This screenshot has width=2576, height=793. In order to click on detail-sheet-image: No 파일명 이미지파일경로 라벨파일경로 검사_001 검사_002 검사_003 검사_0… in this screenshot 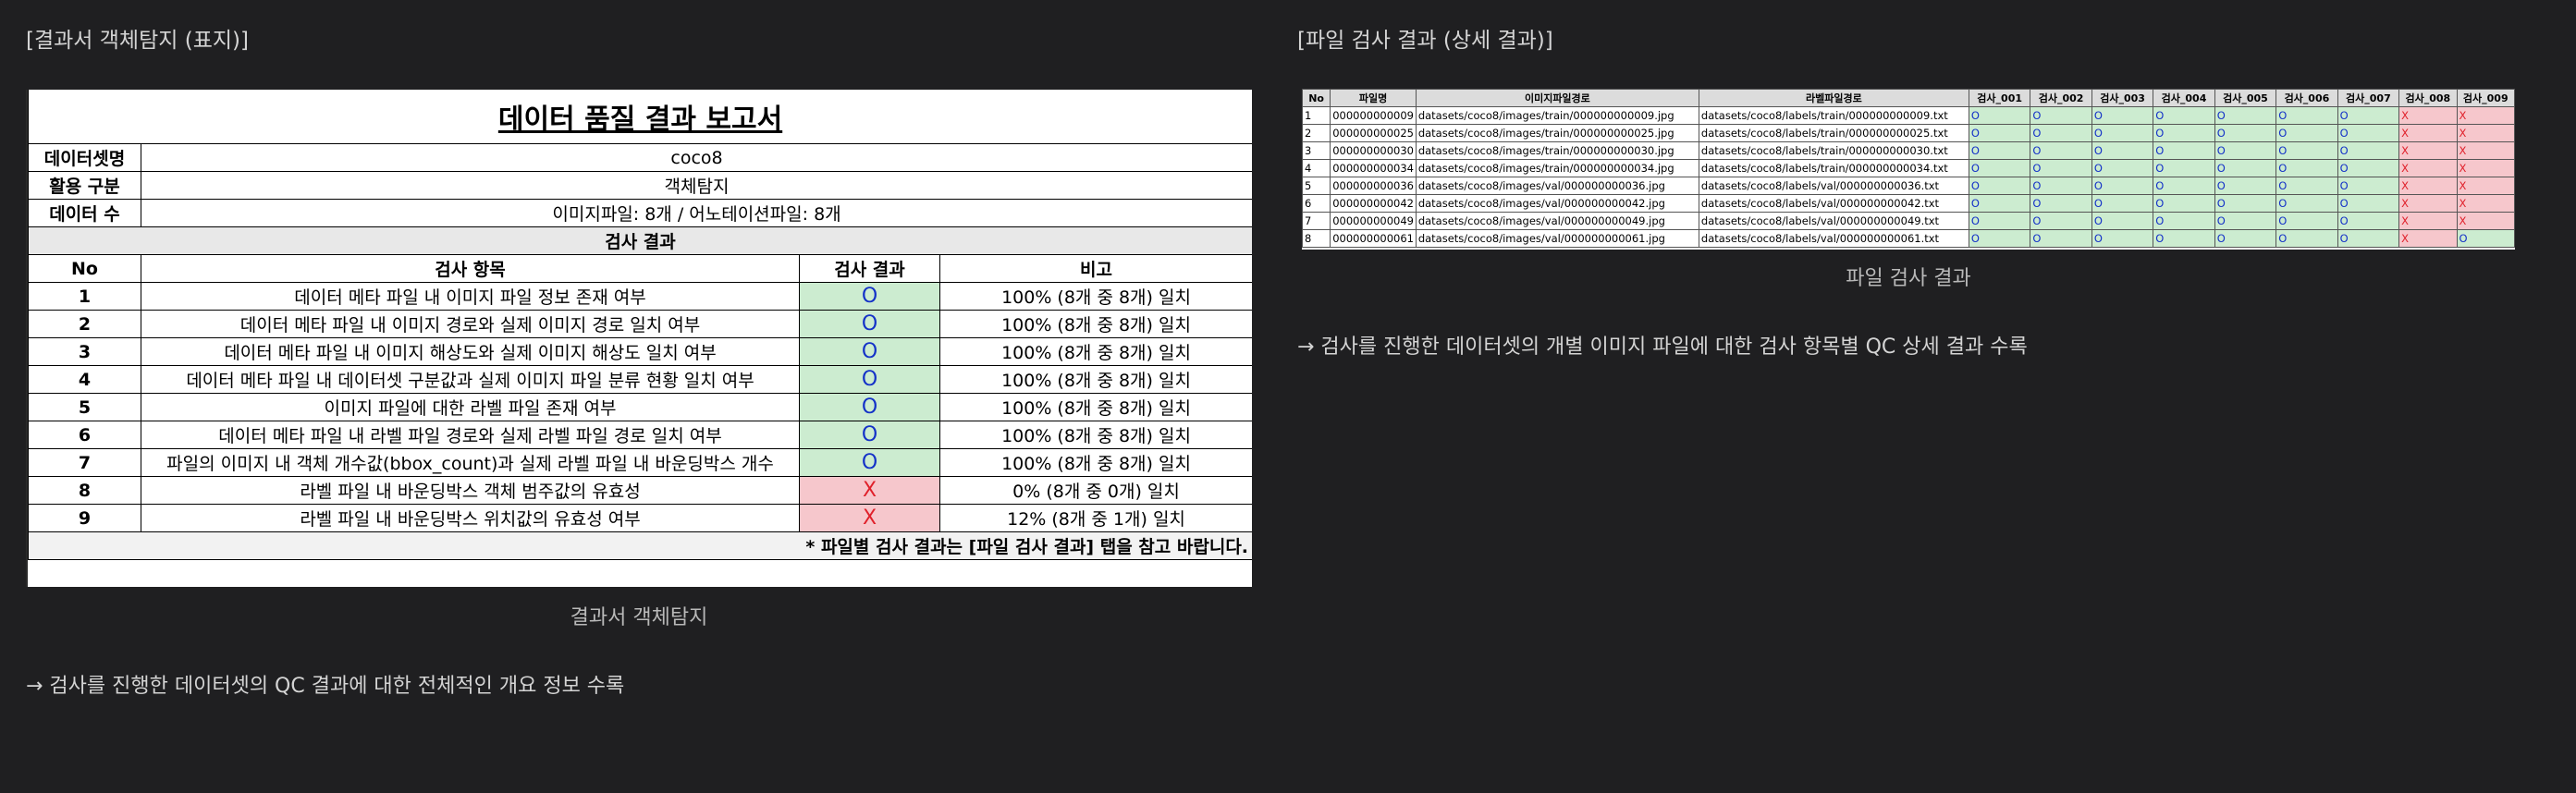, I will do `click(1909, 169)`.